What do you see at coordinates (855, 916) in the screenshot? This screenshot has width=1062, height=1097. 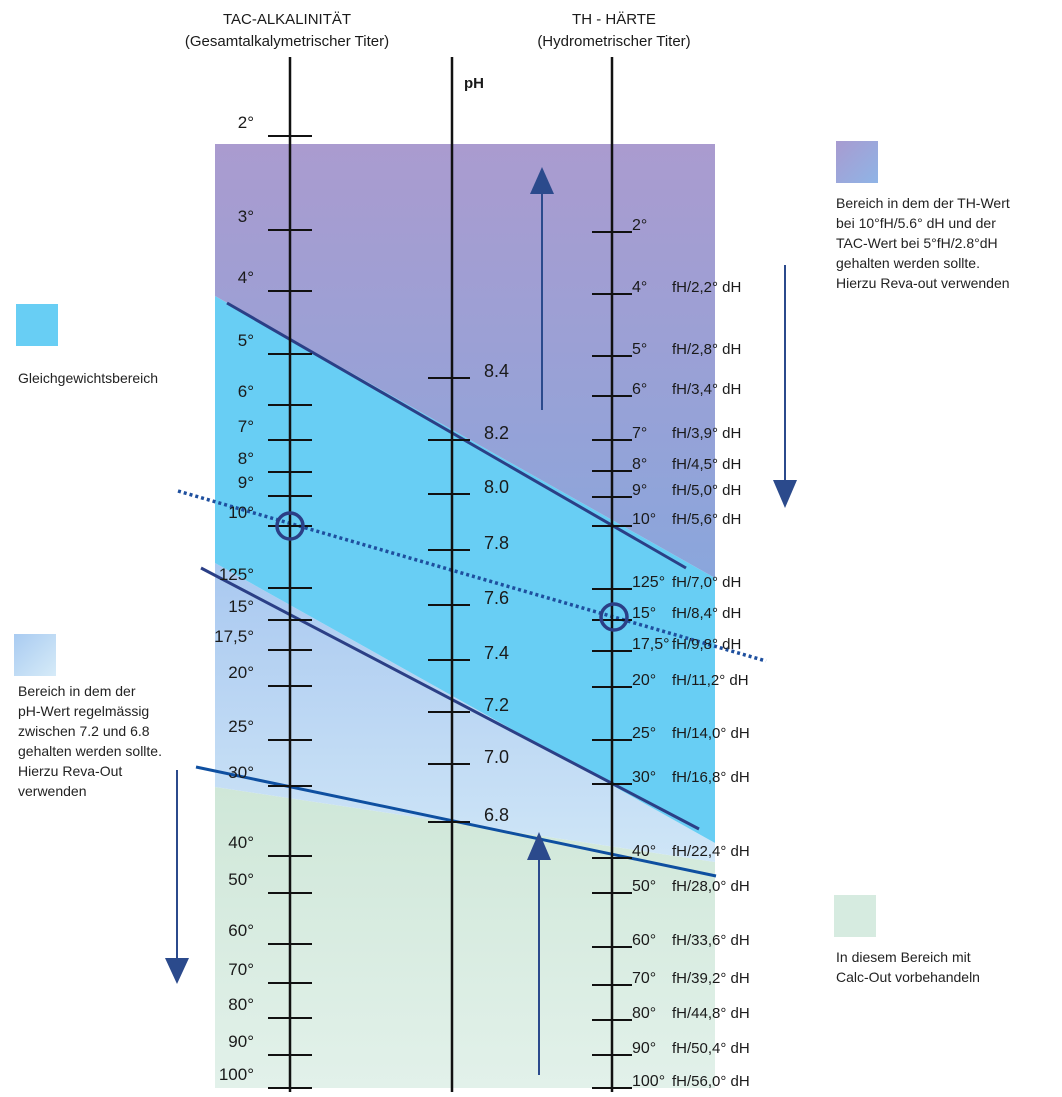 I see `legend-swatch-green` at bounding box center [855, 916].